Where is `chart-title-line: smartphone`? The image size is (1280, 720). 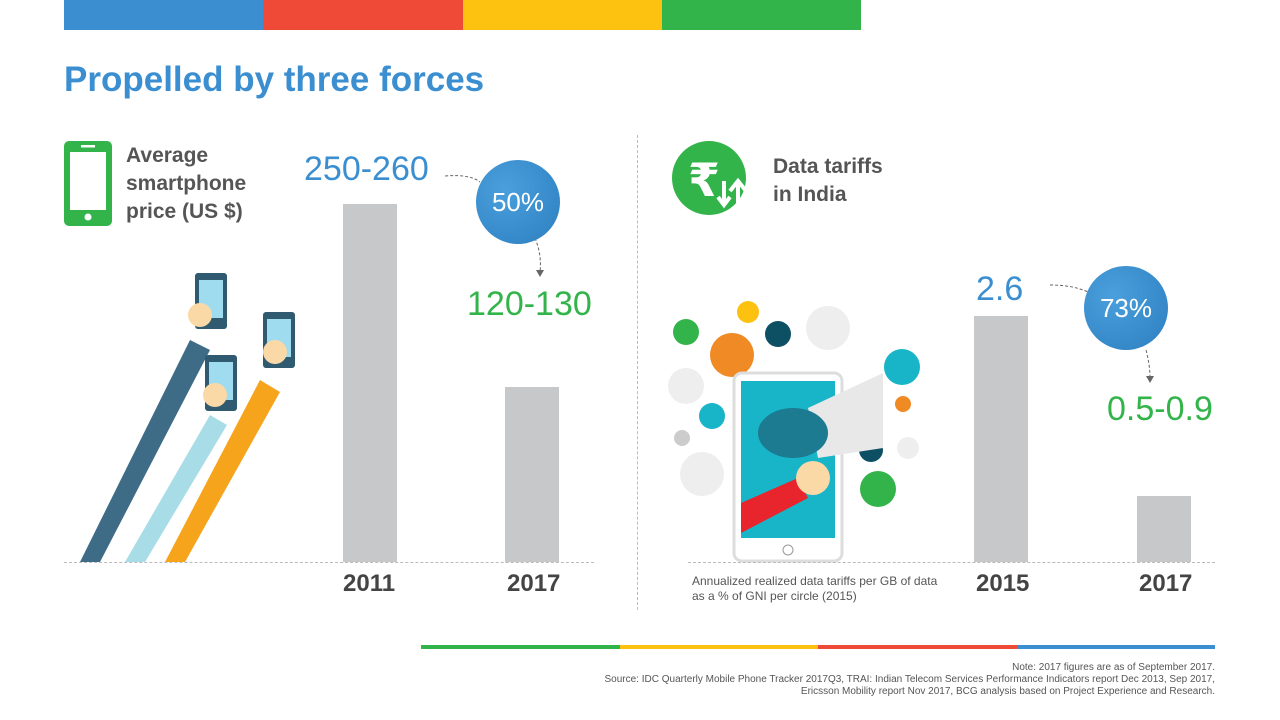
chart-title-line: smartphone is located at coordinates (186, 183).